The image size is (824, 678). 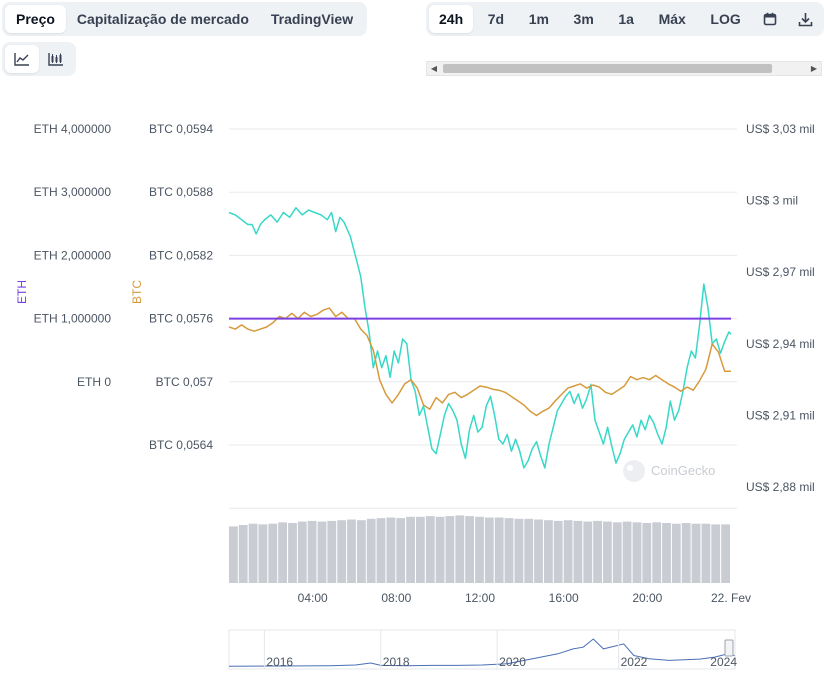 I want to click on range-24h-button: 24h, so click(x=451, y=19).